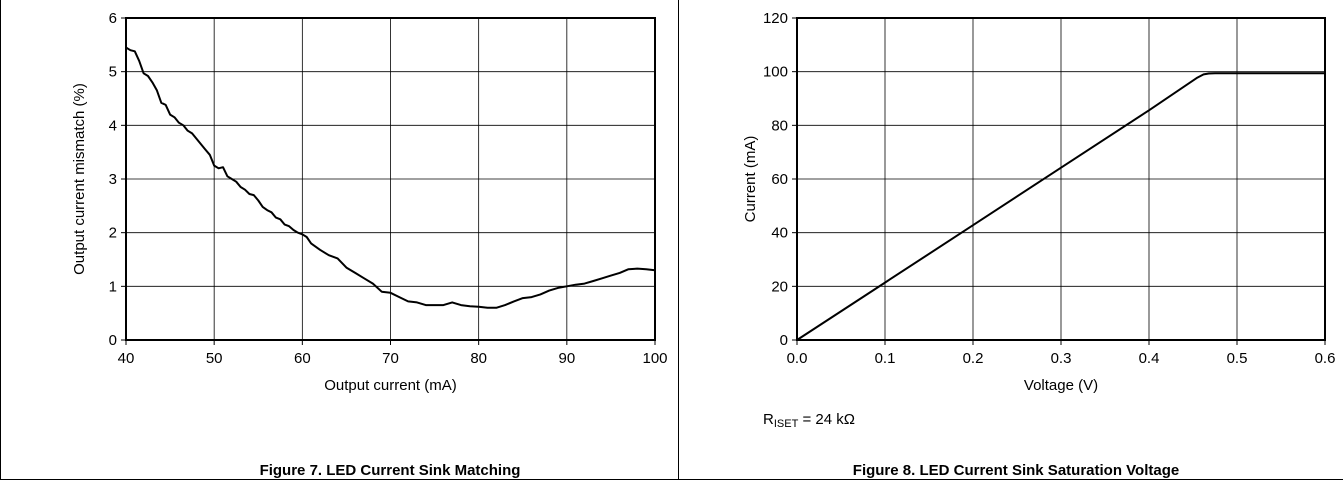  Describe the element at coordinates (390, 385) in the screenshot. I see `fig7-x-axis-title: Output current (mA)` at that location.